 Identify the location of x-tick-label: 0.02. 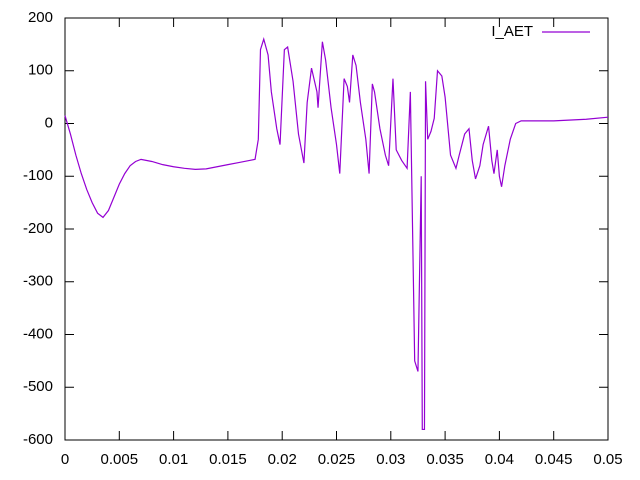
(282, 459).